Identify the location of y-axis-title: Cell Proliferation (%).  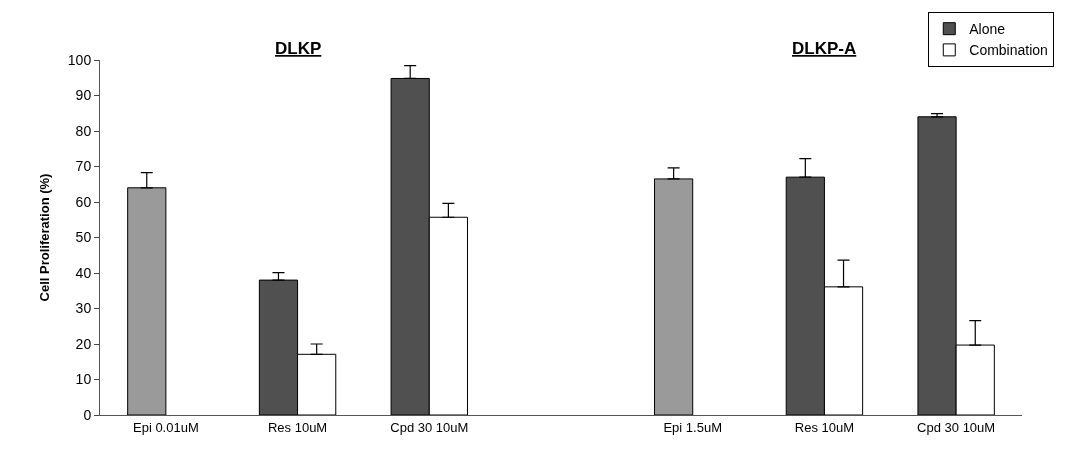
(44, 237).